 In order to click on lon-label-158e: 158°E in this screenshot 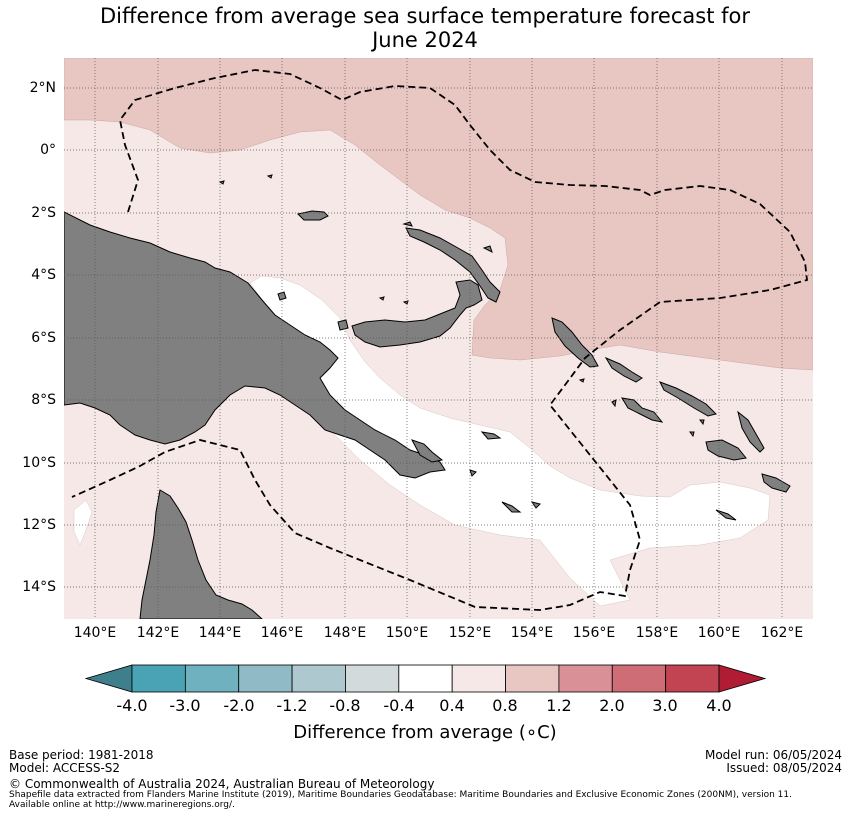, I will do `click(657, 633)`.